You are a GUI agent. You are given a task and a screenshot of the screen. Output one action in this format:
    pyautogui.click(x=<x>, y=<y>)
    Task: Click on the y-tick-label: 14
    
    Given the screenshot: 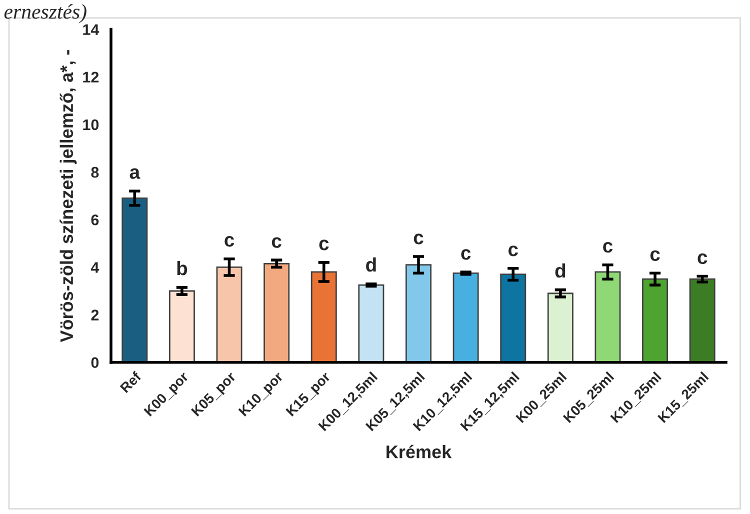 What is the action you would take?
    pyautogui.click(x=91, y=29)
    